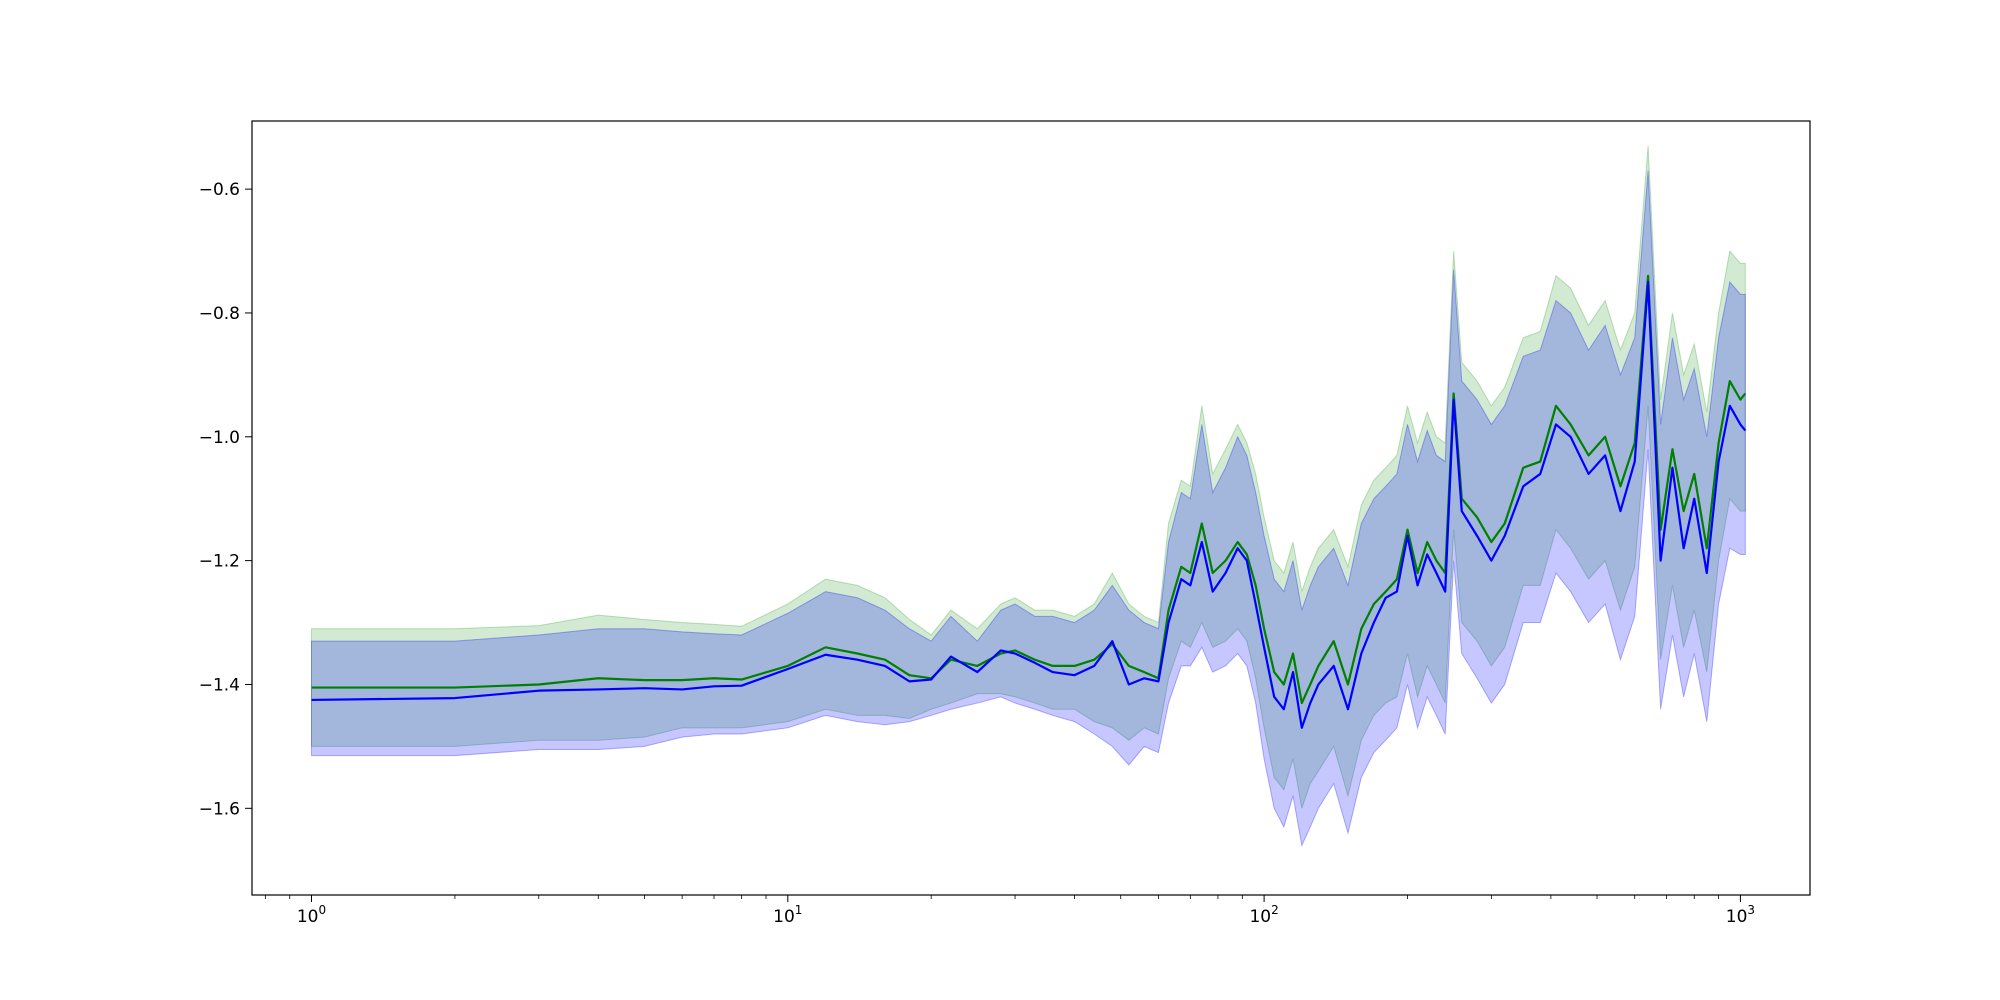 The width and height of the screenshot is (2000, 1000). Describe the element at coordinates (787, 915) in the screenshot. I see `x-tick-label-1: 10¹` at that location.